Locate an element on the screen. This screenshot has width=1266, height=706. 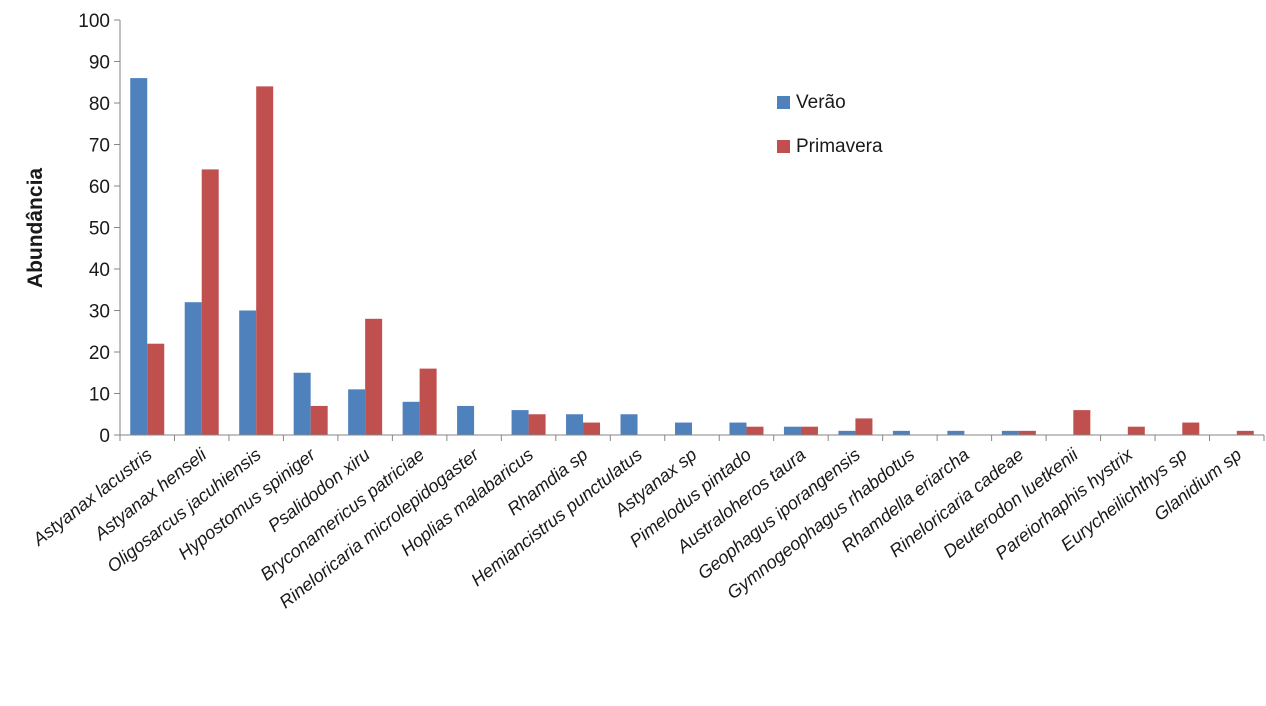
y-tick-label: 100 is located at coordinates (94, 21).